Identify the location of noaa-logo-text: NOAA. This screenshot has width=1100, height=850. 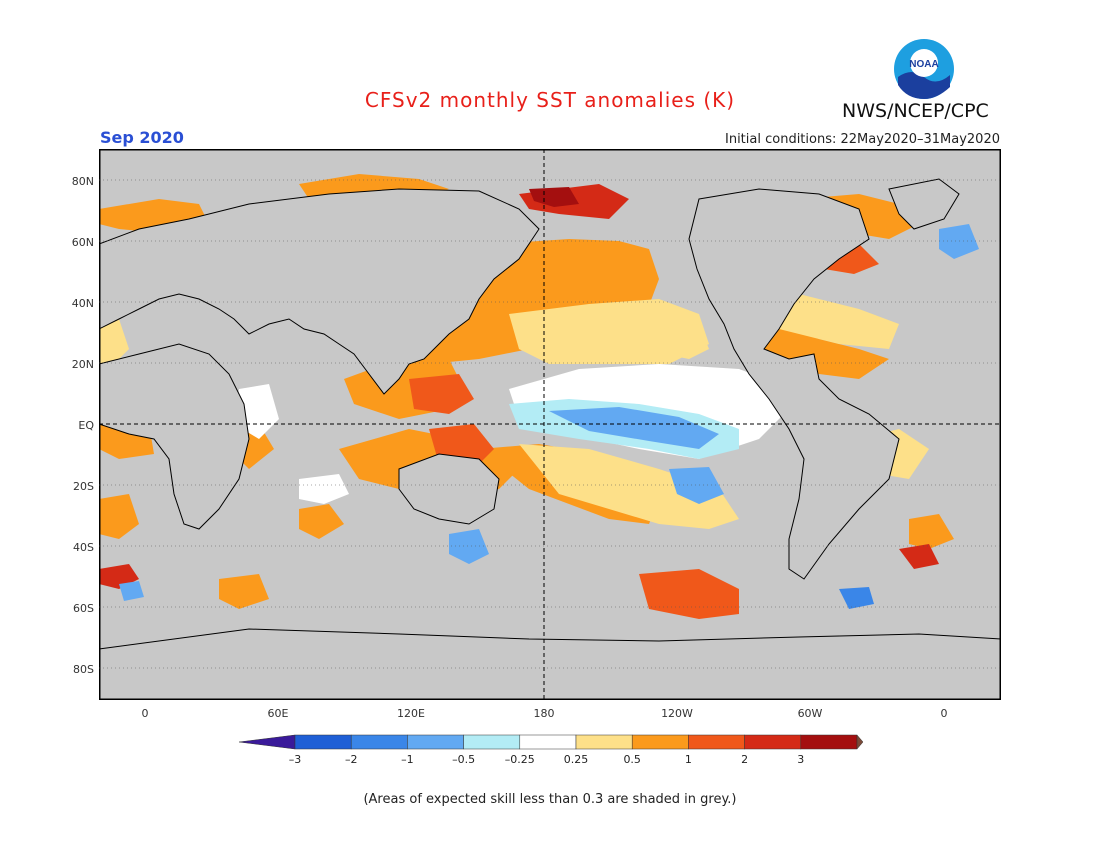
(923, 64).